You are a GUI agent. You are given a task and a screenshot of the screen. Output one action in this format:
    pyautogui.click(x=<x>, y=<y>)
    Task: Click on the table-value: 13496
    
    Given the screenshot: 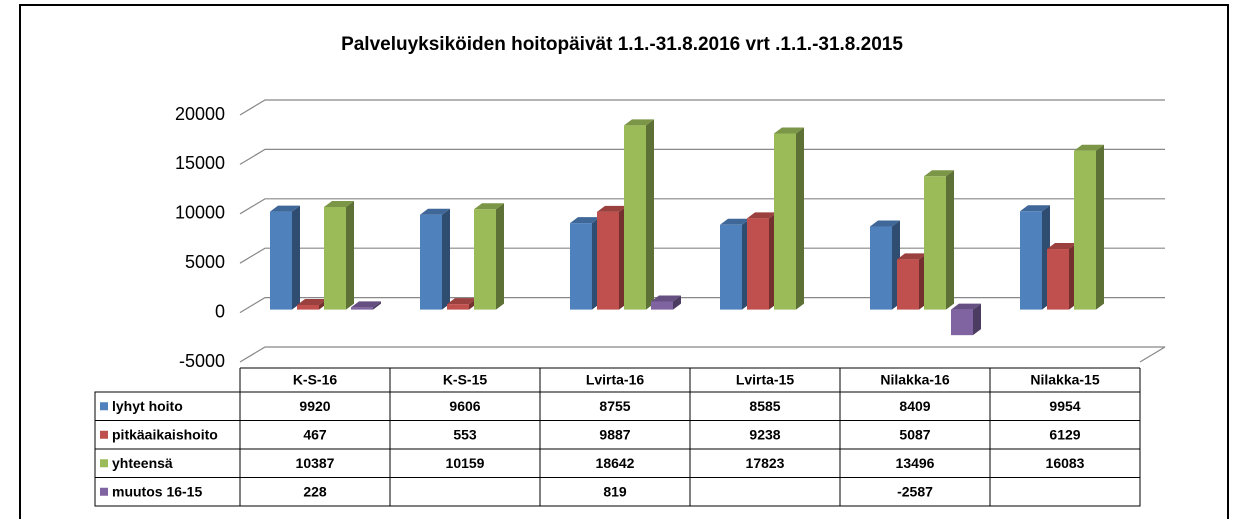 What is the action you would take?
    pyautogui.click(x=915, y=463)
    